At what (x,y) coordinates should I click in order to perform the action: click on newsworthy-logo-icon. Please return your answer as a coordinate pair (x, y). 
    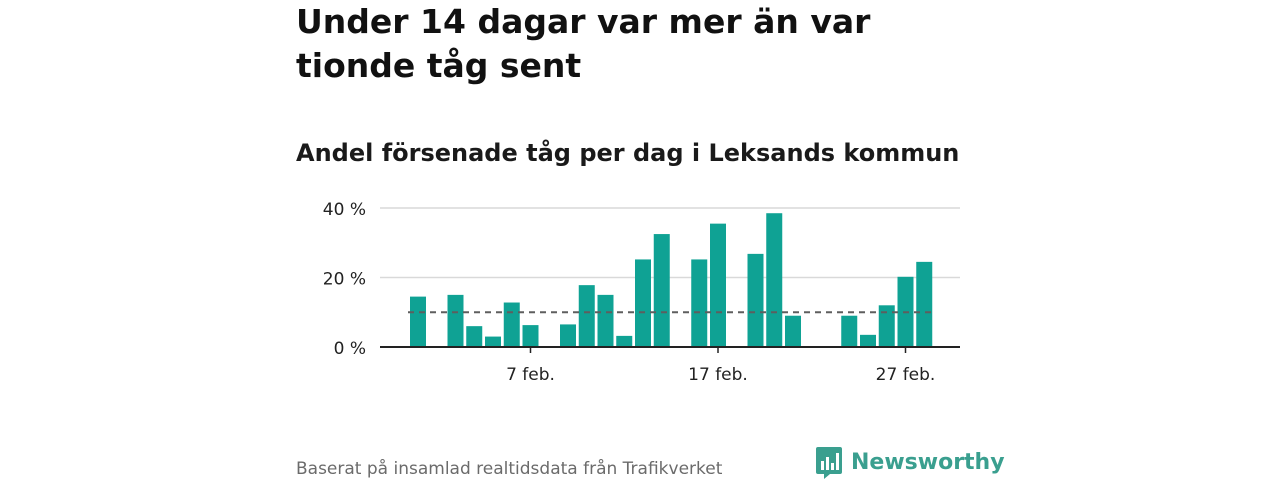
    Looking at the image, I should click on (829, 463).